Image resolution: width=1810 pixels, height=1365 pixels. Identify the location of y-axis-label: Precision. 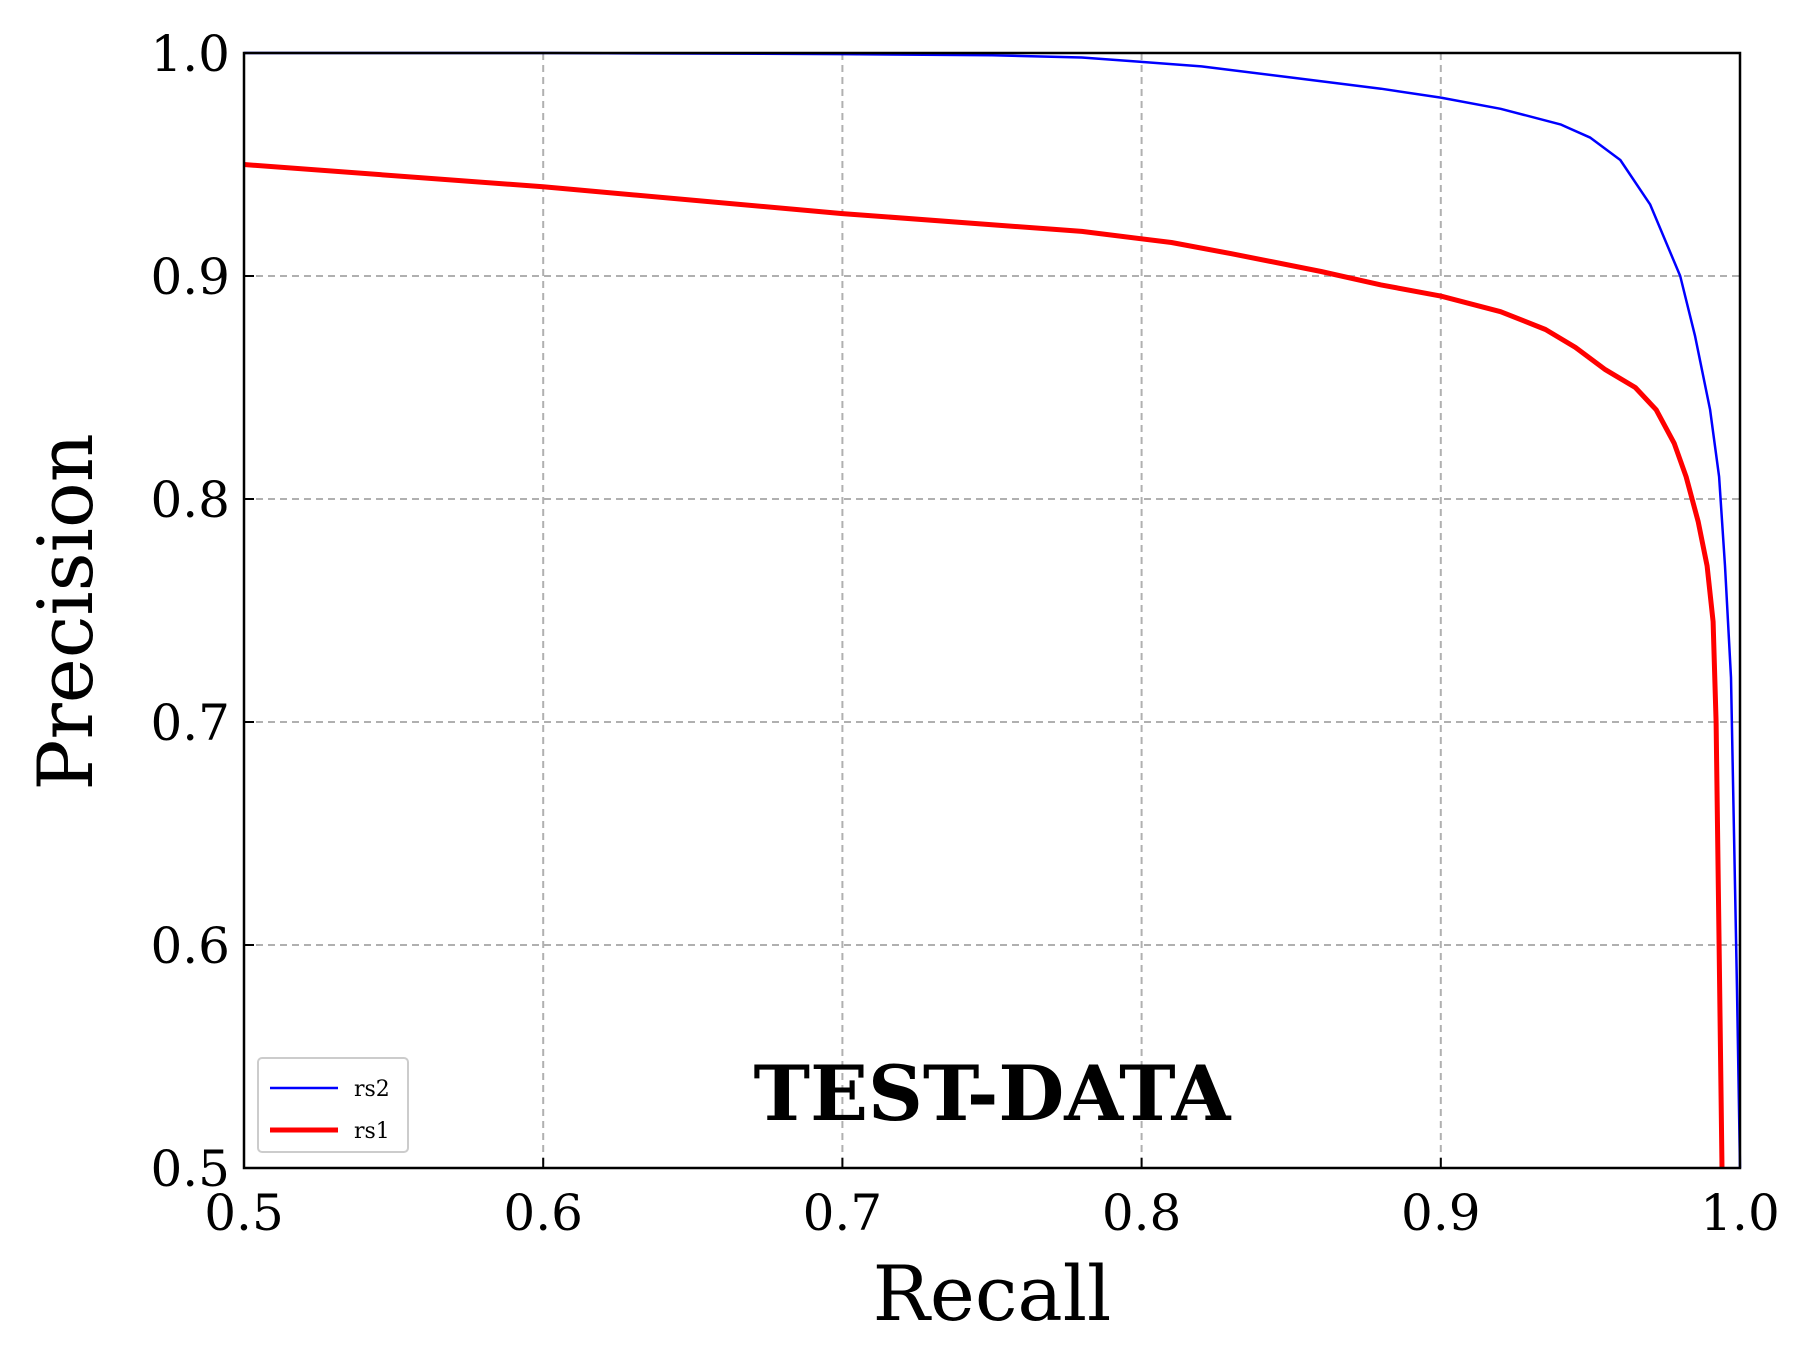
(65, 611).